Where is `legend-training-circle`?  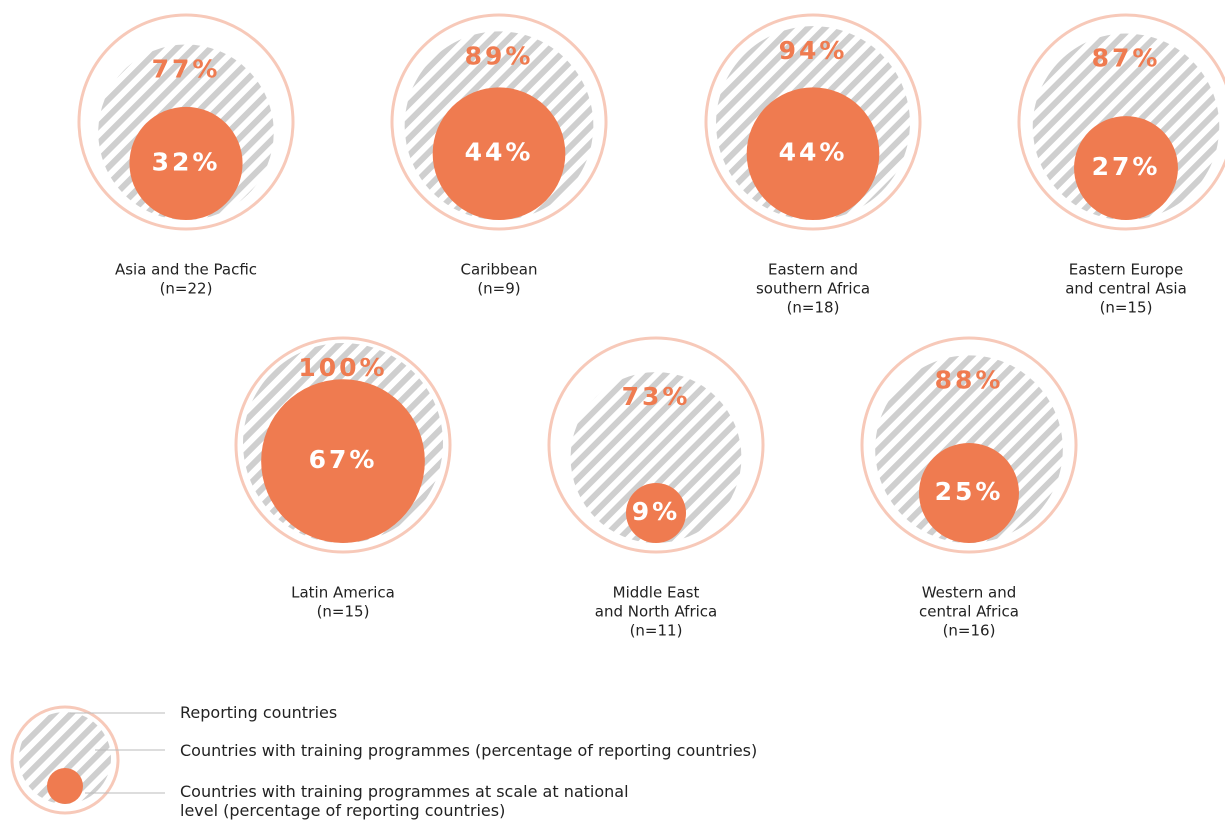
legend-training-circle is located at coordinates (65, 758).